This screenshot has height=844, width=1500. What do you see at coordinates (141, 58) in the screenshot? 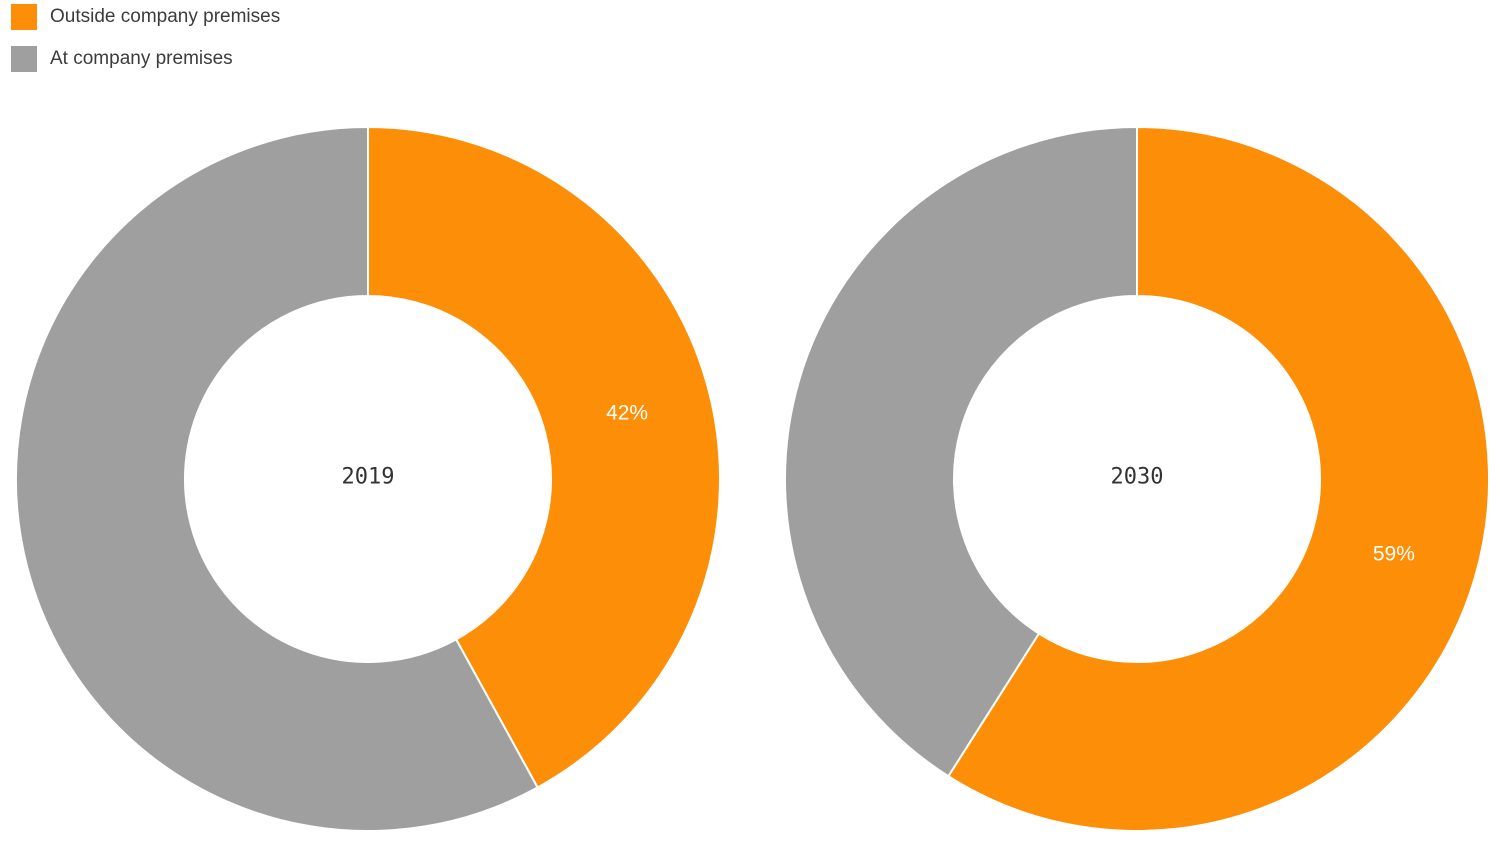
I see `legend-label-at-company-premises: At company premises` at bounding box center [141, 58].